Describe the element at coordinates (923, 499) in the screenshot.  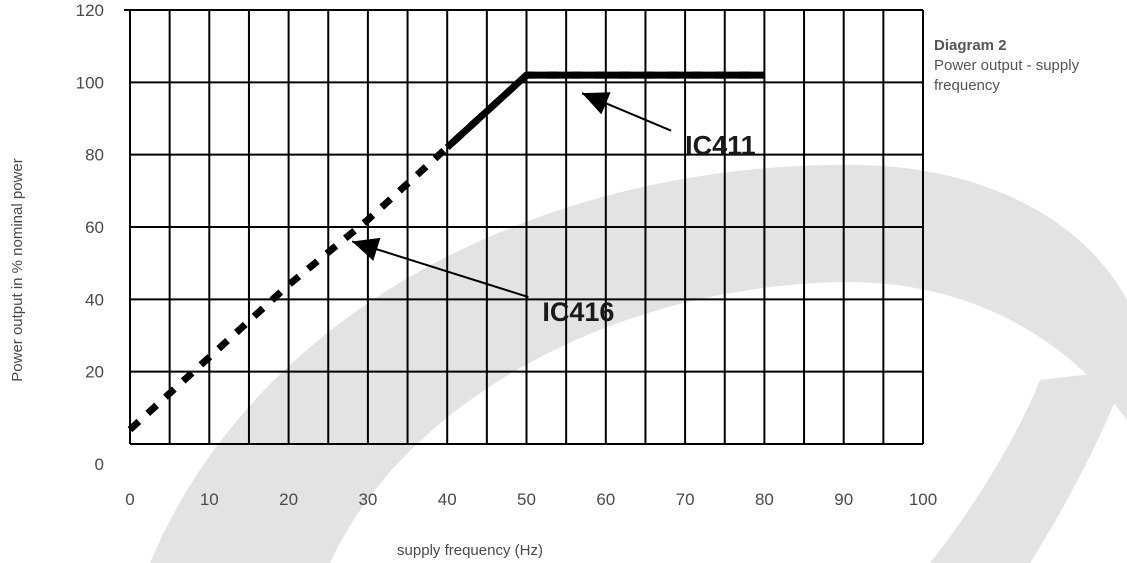
I see `x-tick-label: 100` at that location.